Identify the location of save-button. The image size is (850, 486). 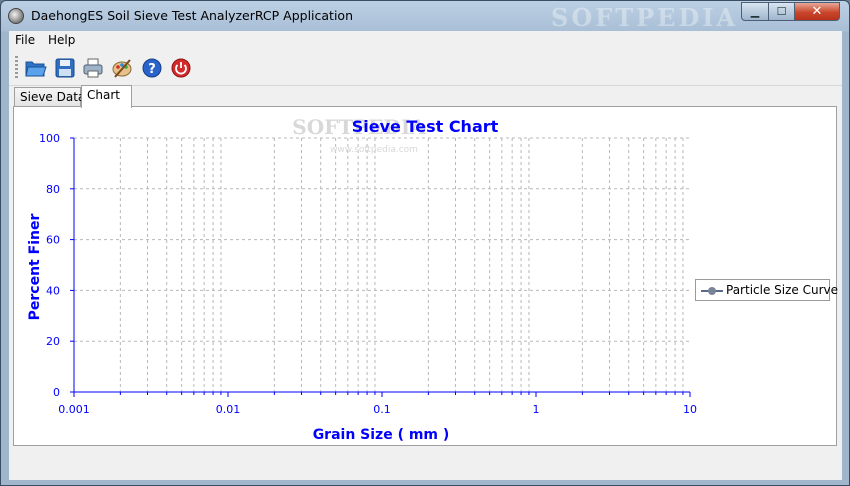
(65, 68).